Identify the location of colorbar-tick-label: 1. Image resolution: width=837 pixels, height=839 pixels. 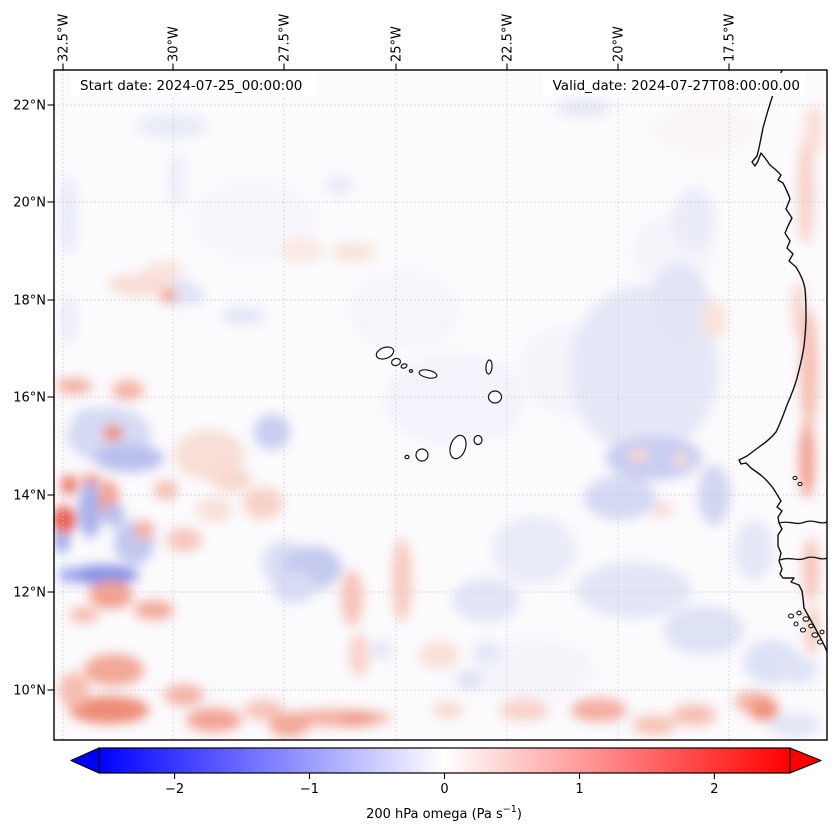
(579, 789).